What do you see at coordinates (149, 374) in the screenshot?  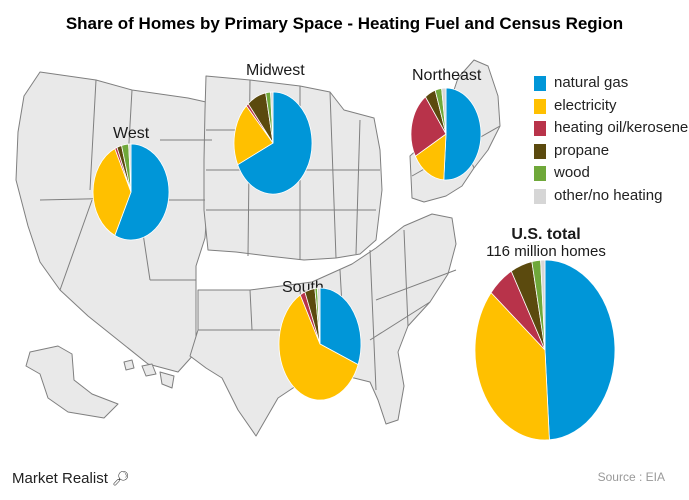 I see `hawaii-shape` at bounding box center [149, 374].